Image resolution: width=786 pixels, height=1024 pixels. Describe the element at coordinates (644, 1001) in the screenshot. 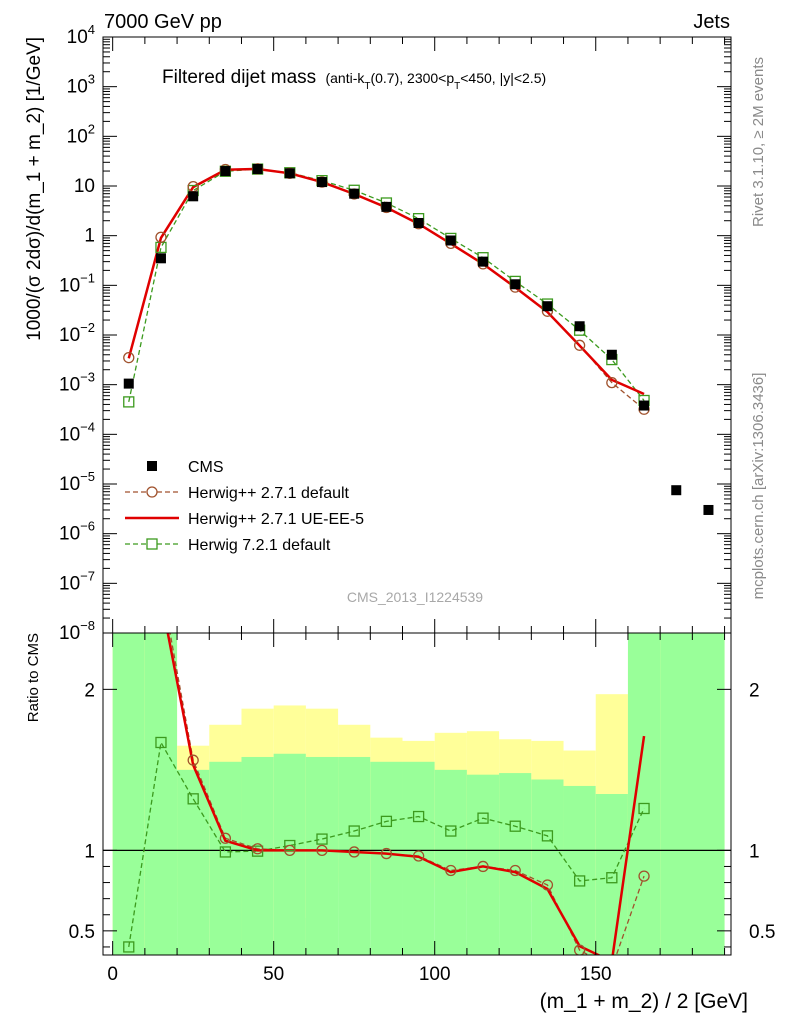

I see `x-axis-label: (m_1 + m_2) / 2 [GeV]` at that location.